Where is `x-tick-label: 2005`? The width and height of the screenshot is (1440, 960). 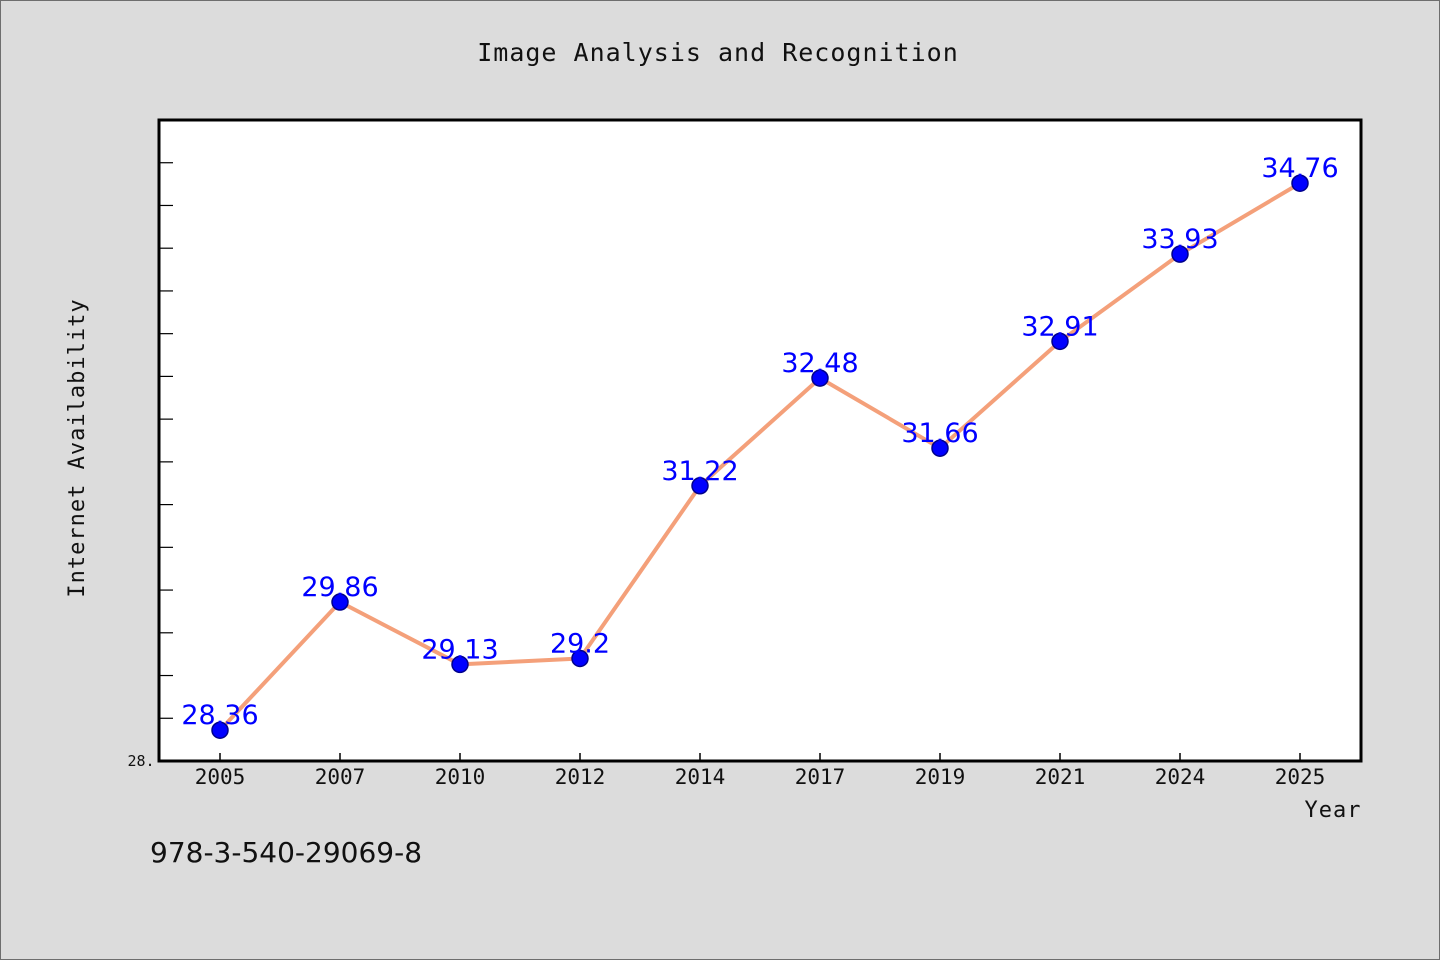 x-tick-label: 2005 is located at coordinates (220, 777).